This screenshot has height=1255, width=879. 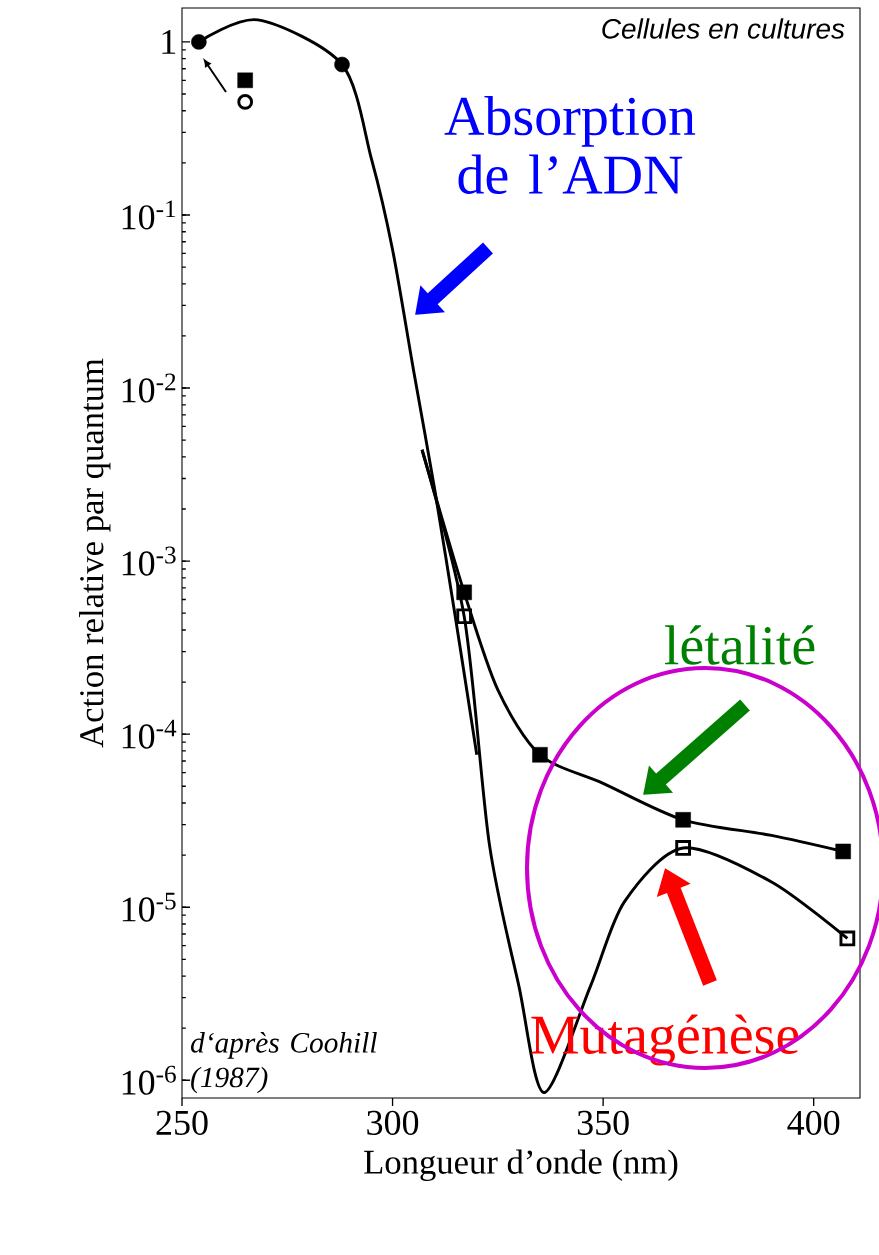 I want to click on y-axis-title: Action relative par quantum, so click(x=95, y=553).